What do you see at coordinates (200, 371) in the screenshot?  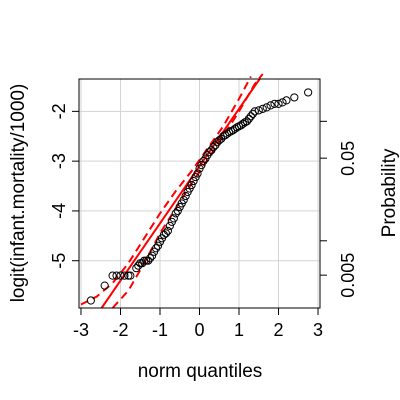 I see `x-axis-title: norm quantiles` at bounding box center [200, 371].